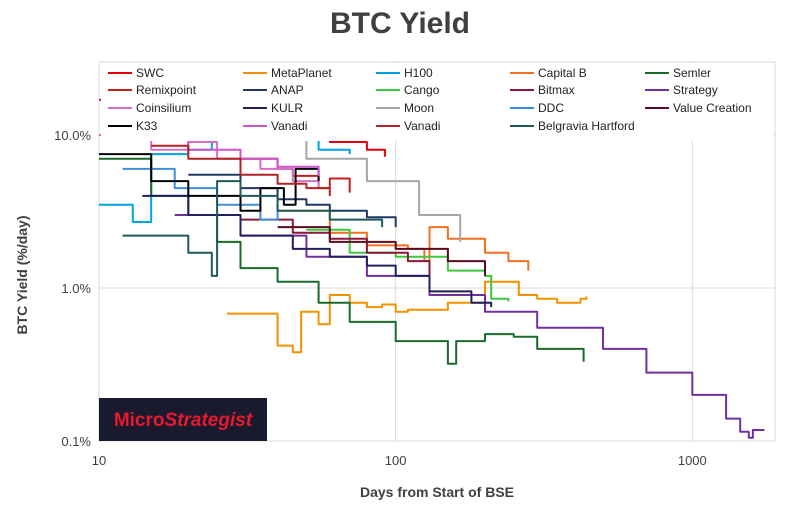 The width and height of the screenshot is (801, 513). I want to click on legend-label: Belgravia Hartford, so click(586, 126).